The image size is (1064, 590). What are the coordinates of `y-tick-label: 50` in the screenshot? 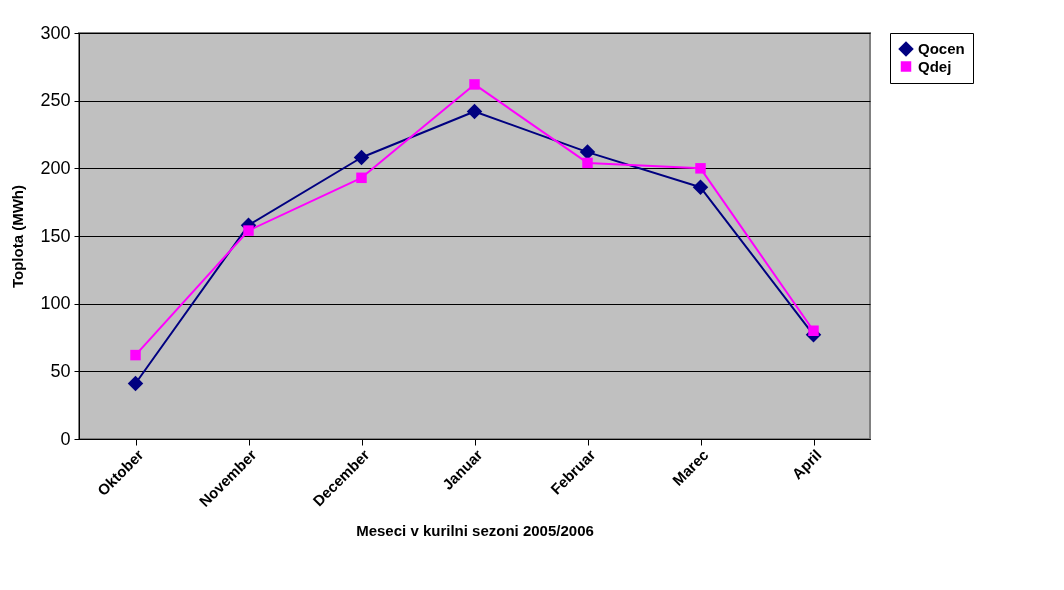 It's located at (60, 370).